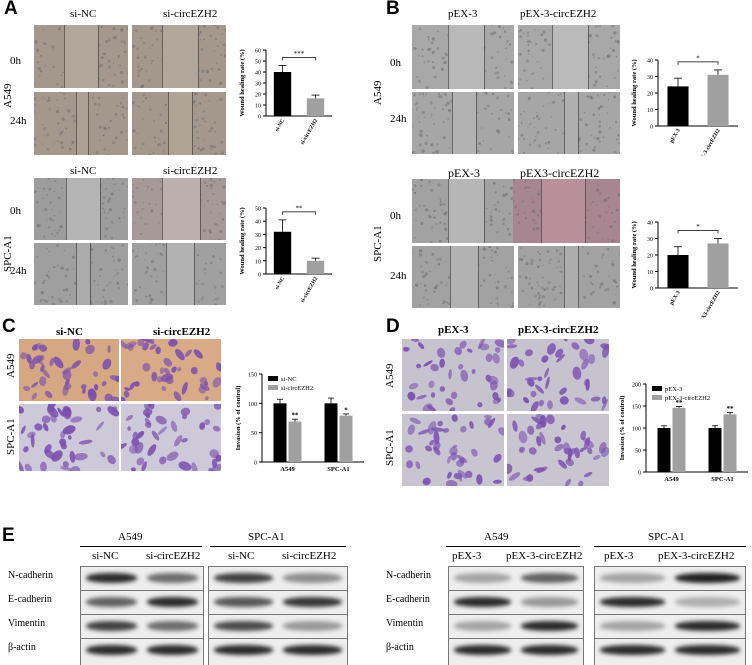  I want to click on a-cellline-spca1: SPC-A1, so click(8, 253).